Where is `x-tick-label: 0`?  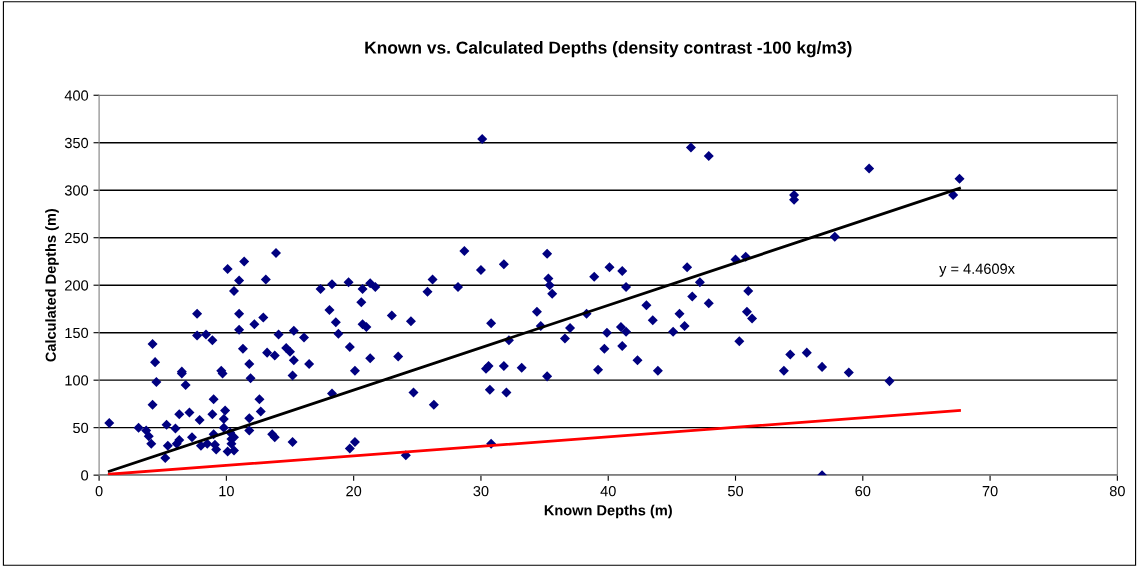 x-tick-label: 0 is located at coordinates (99, 491).